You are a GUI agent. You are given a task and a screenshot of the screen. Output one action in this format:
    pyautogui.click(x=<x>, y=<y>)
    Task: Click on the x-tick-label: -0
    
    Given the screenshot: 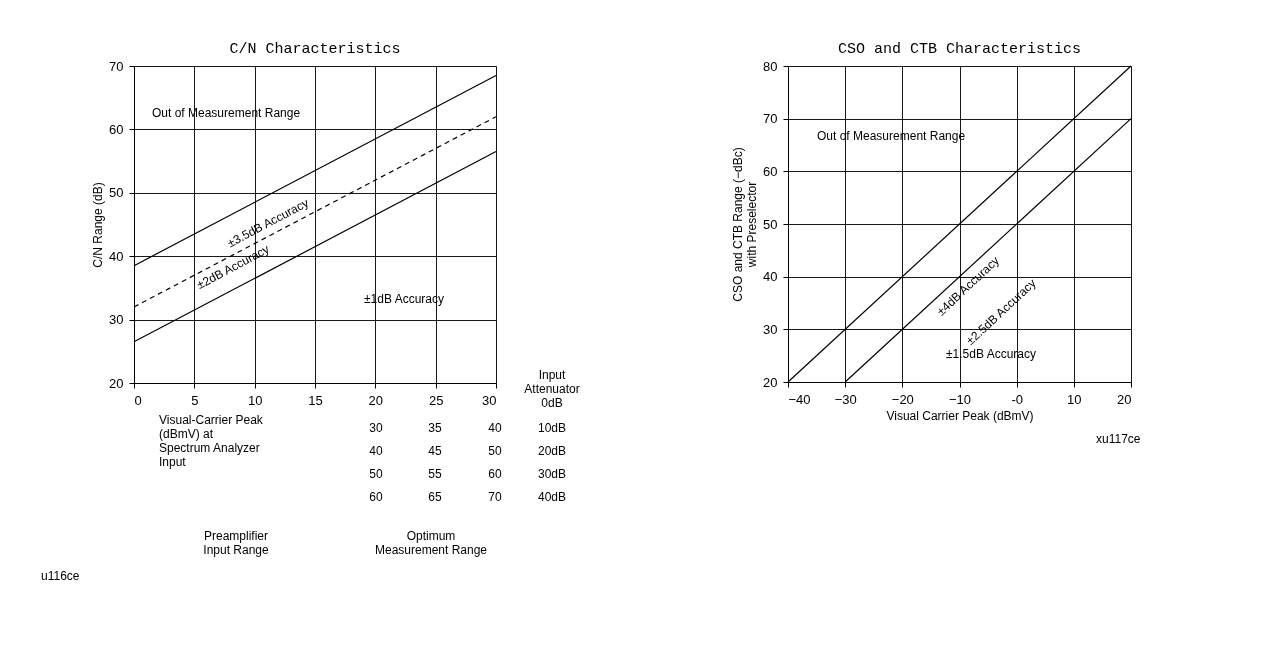 What is the action you would take?
    pyautogui.click(x=1017, y=399)
    